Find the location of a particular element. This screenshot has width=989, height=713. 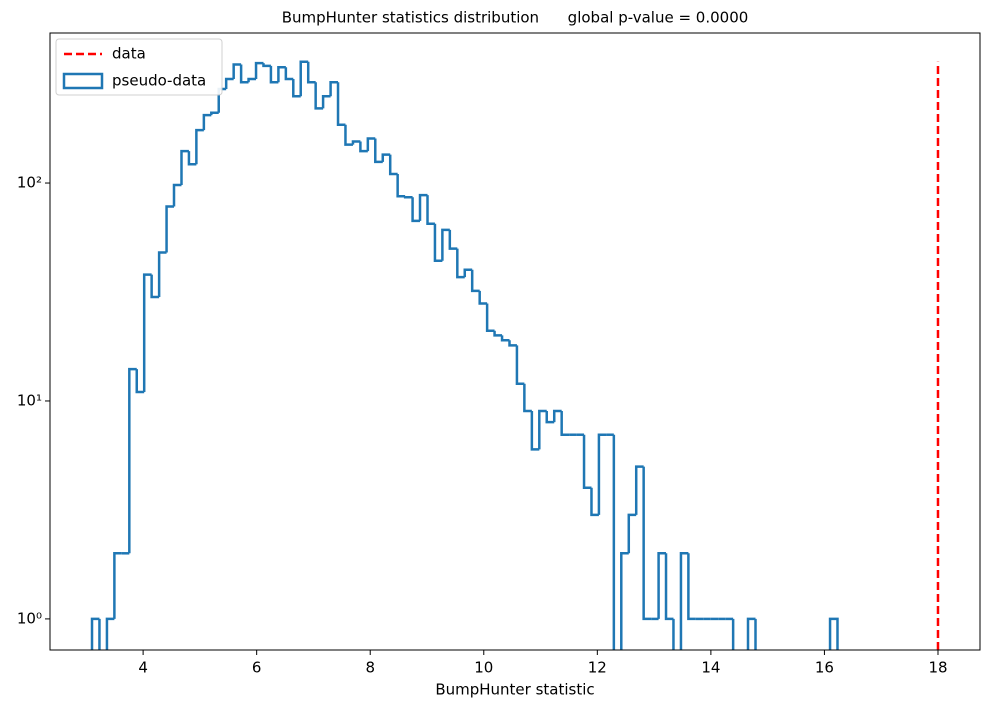

x-tick-label: 12 is located at coordinates (597, 668).